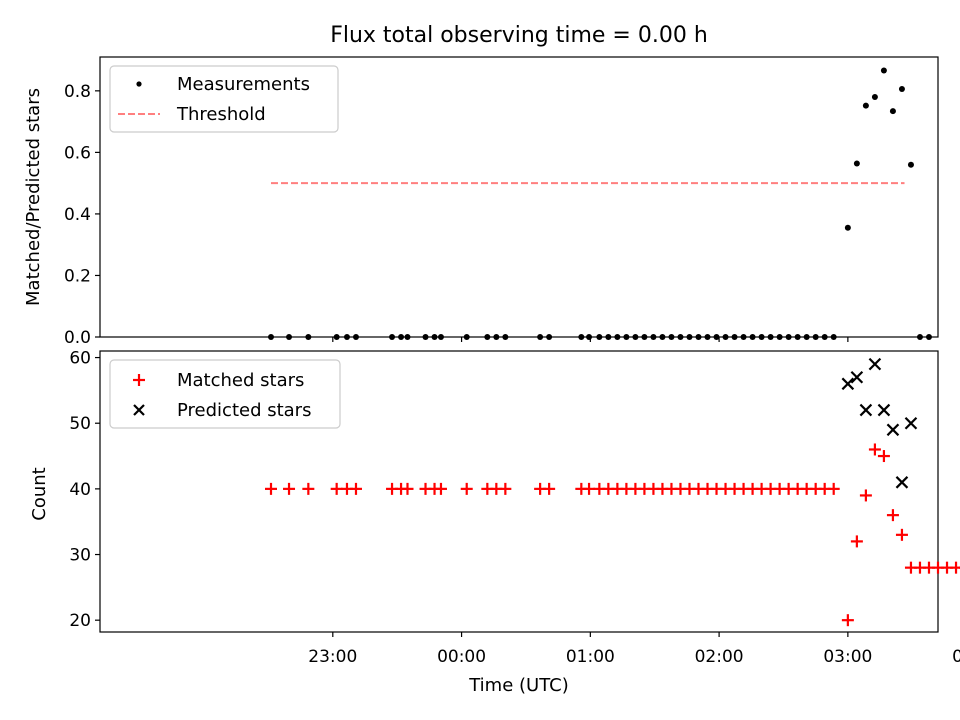 This screenshot has width=960, height=720. Describe the element at coordinates (80, 490) in the screenshot. I see `bottom-y-tick-label: 40` at that location.